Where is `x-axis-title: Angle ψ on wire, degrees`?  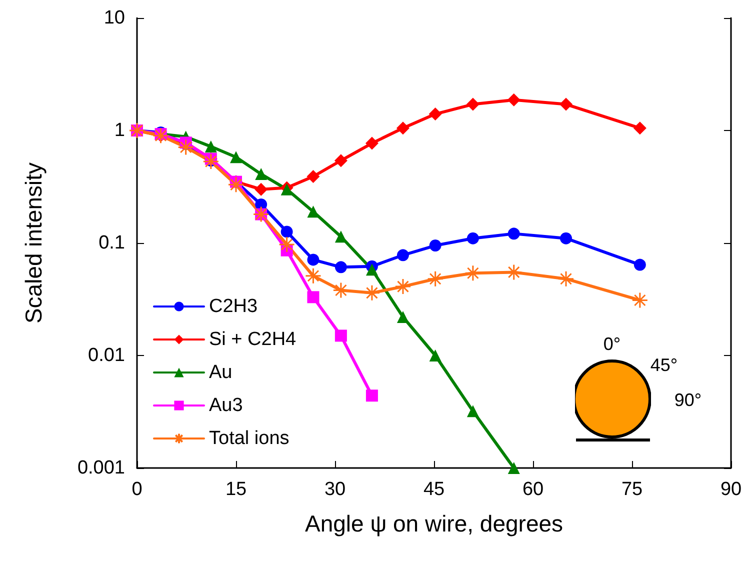
x-axis-title: Angle ψ on wire, degrees is located at coordinates (434, 523).